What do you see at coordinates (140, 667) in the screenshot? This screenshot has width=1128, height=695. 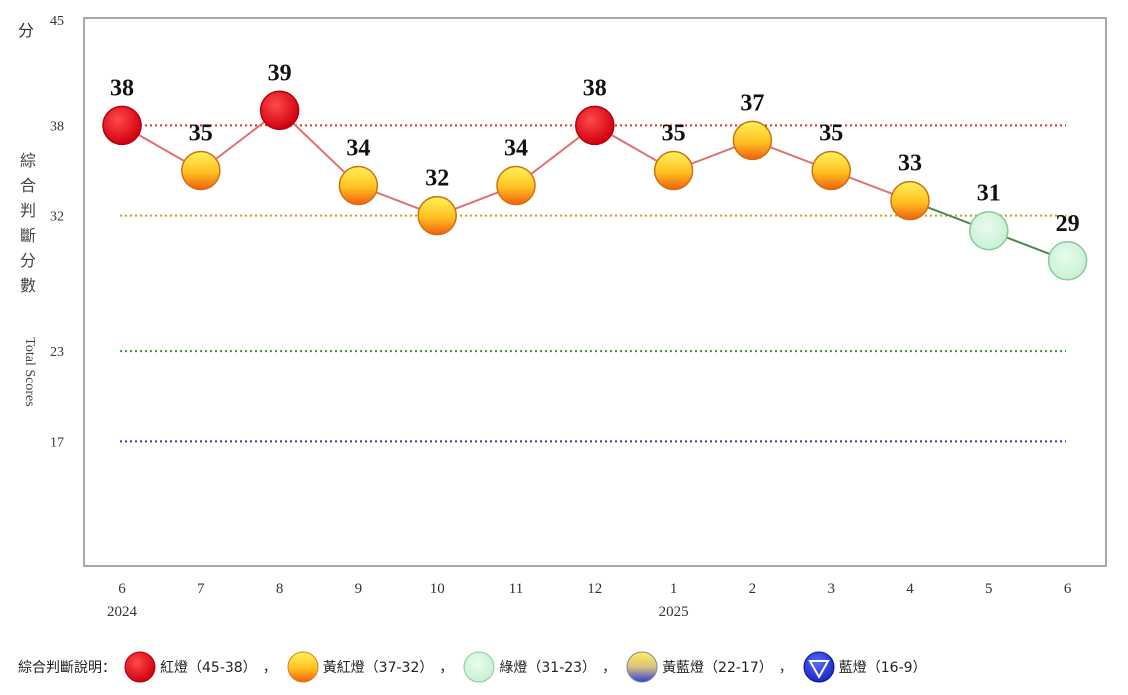 I see `red-light-icon` at bounding box center [140, 667].